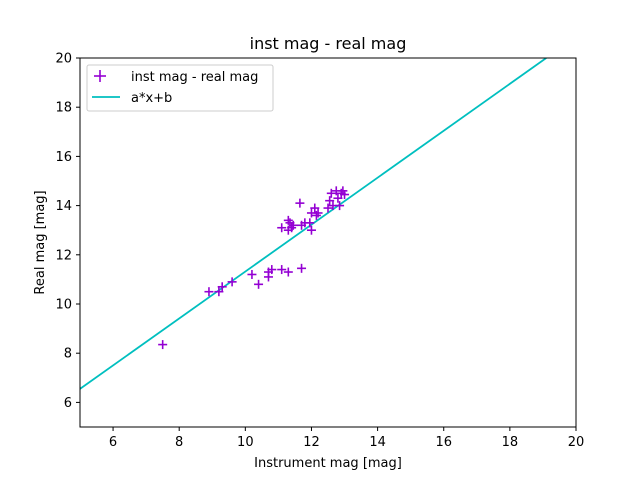 The image size is (640, 484). Describe the element at coordinates (63, 255) in the screenshot. I see `y-tick-label: 12` at that location.